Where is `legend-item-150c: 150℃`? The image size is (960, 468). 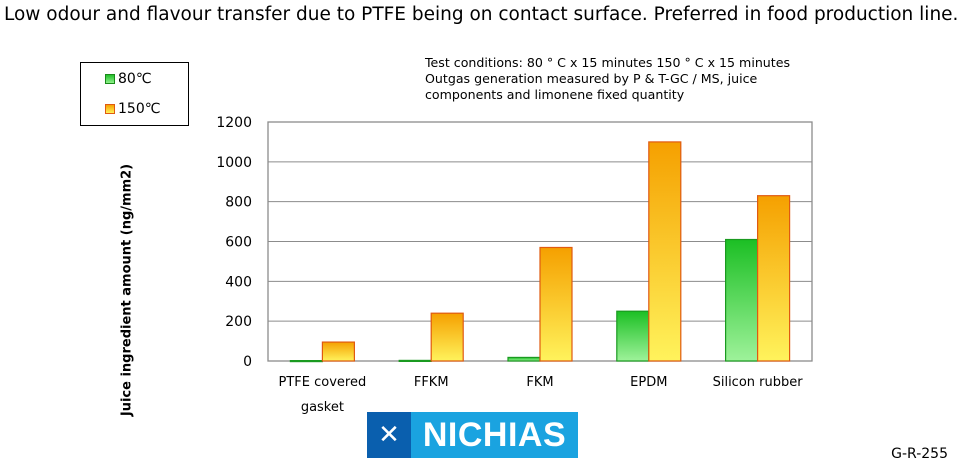
legend-item-150c: 150℃ is located at coordinates (132, 109).